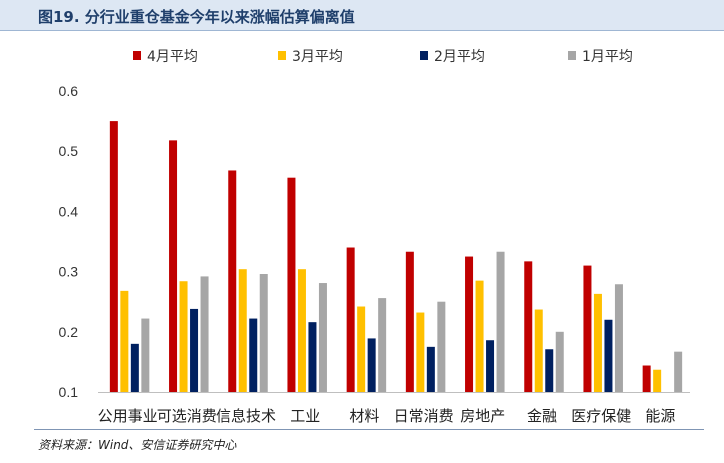  What do you see at coordinates (369, 429) in the screenshot?
I see `source-divider` at bounding box center [369, 429].